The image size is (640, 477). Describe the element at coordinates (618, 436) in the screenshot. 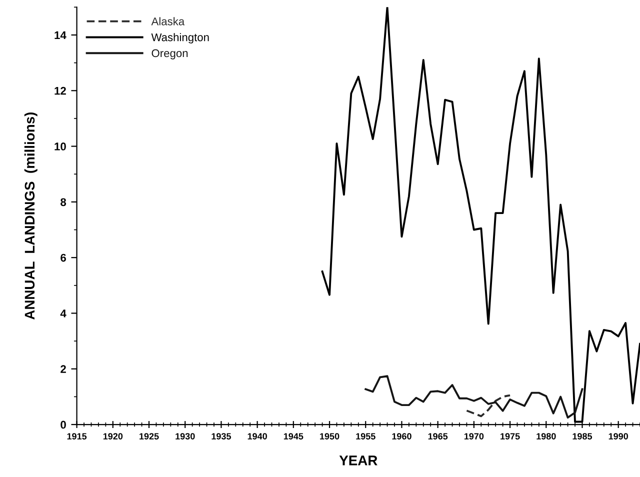

I see `x-tick-label: 1990` at that location.